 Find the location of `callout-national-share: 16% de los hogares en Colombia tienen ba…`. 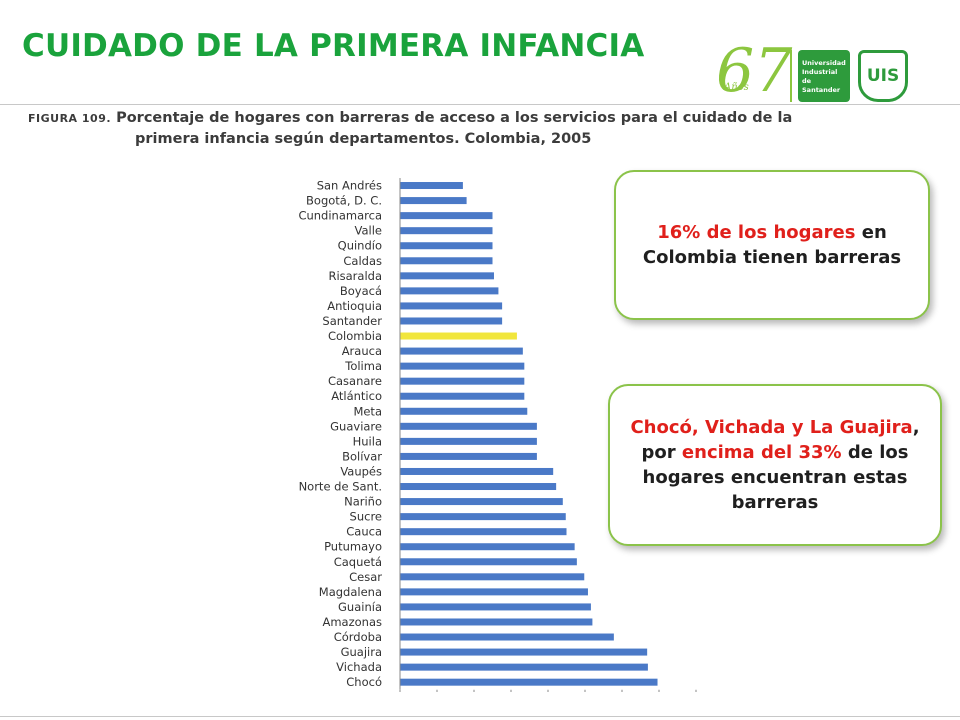

callout-national-share: 16% de los hogares en Colombia tienen ba… is located at coordinates (772, 245).